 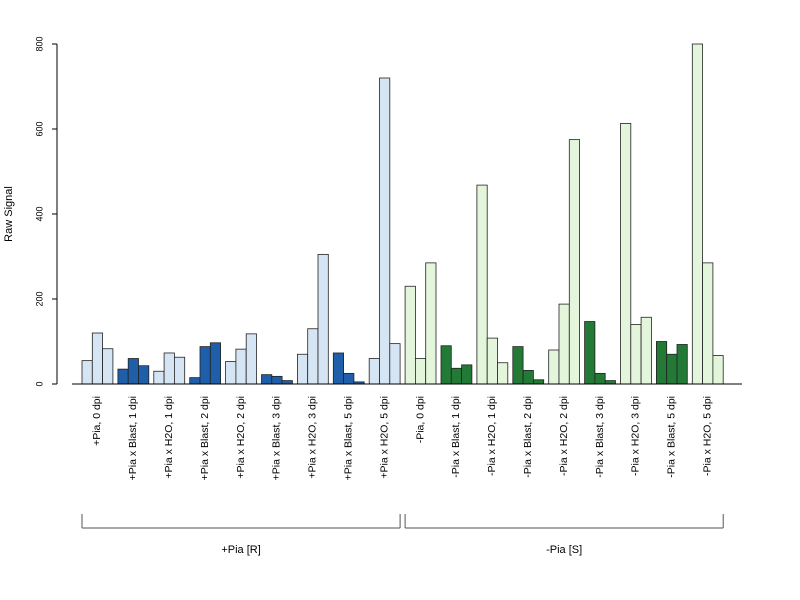 What do you see at coordinates (9, 214) in the screenshot?
I see `y-axis-title: Raw Signal` at bounding box center [9, 214].